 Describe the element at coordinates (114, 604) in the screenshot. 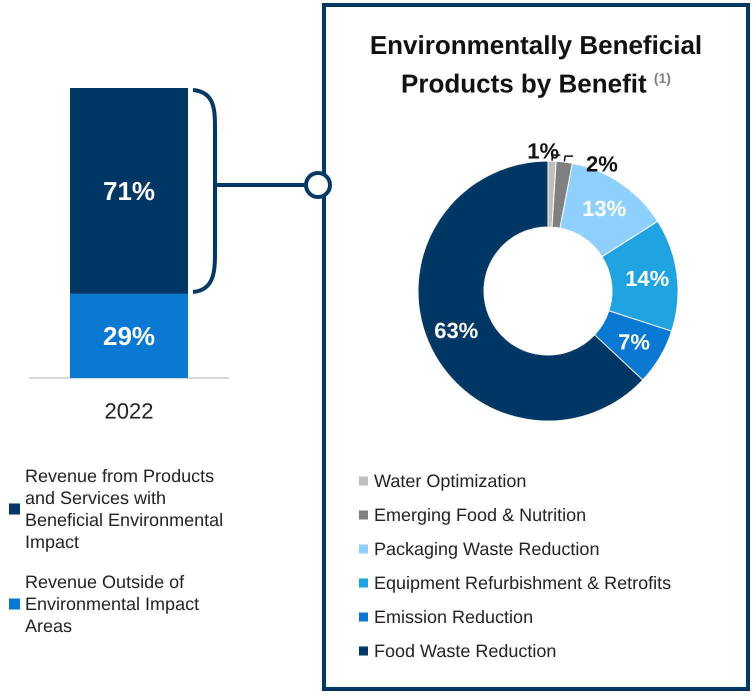

I see `legend-label: Revenue Outside of Environmental Impact Areas` at that location.